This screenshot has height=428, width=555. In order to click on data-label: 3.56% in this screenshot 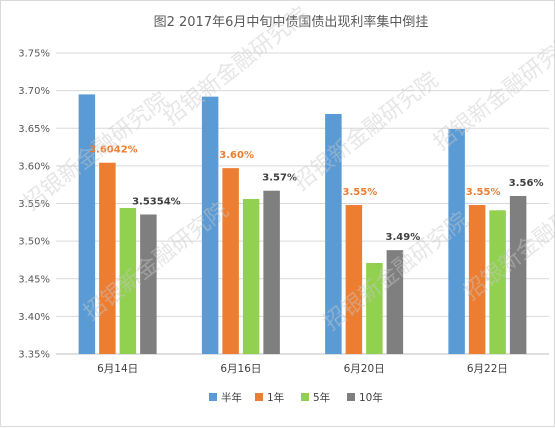, I will do `click(526, 183)`.